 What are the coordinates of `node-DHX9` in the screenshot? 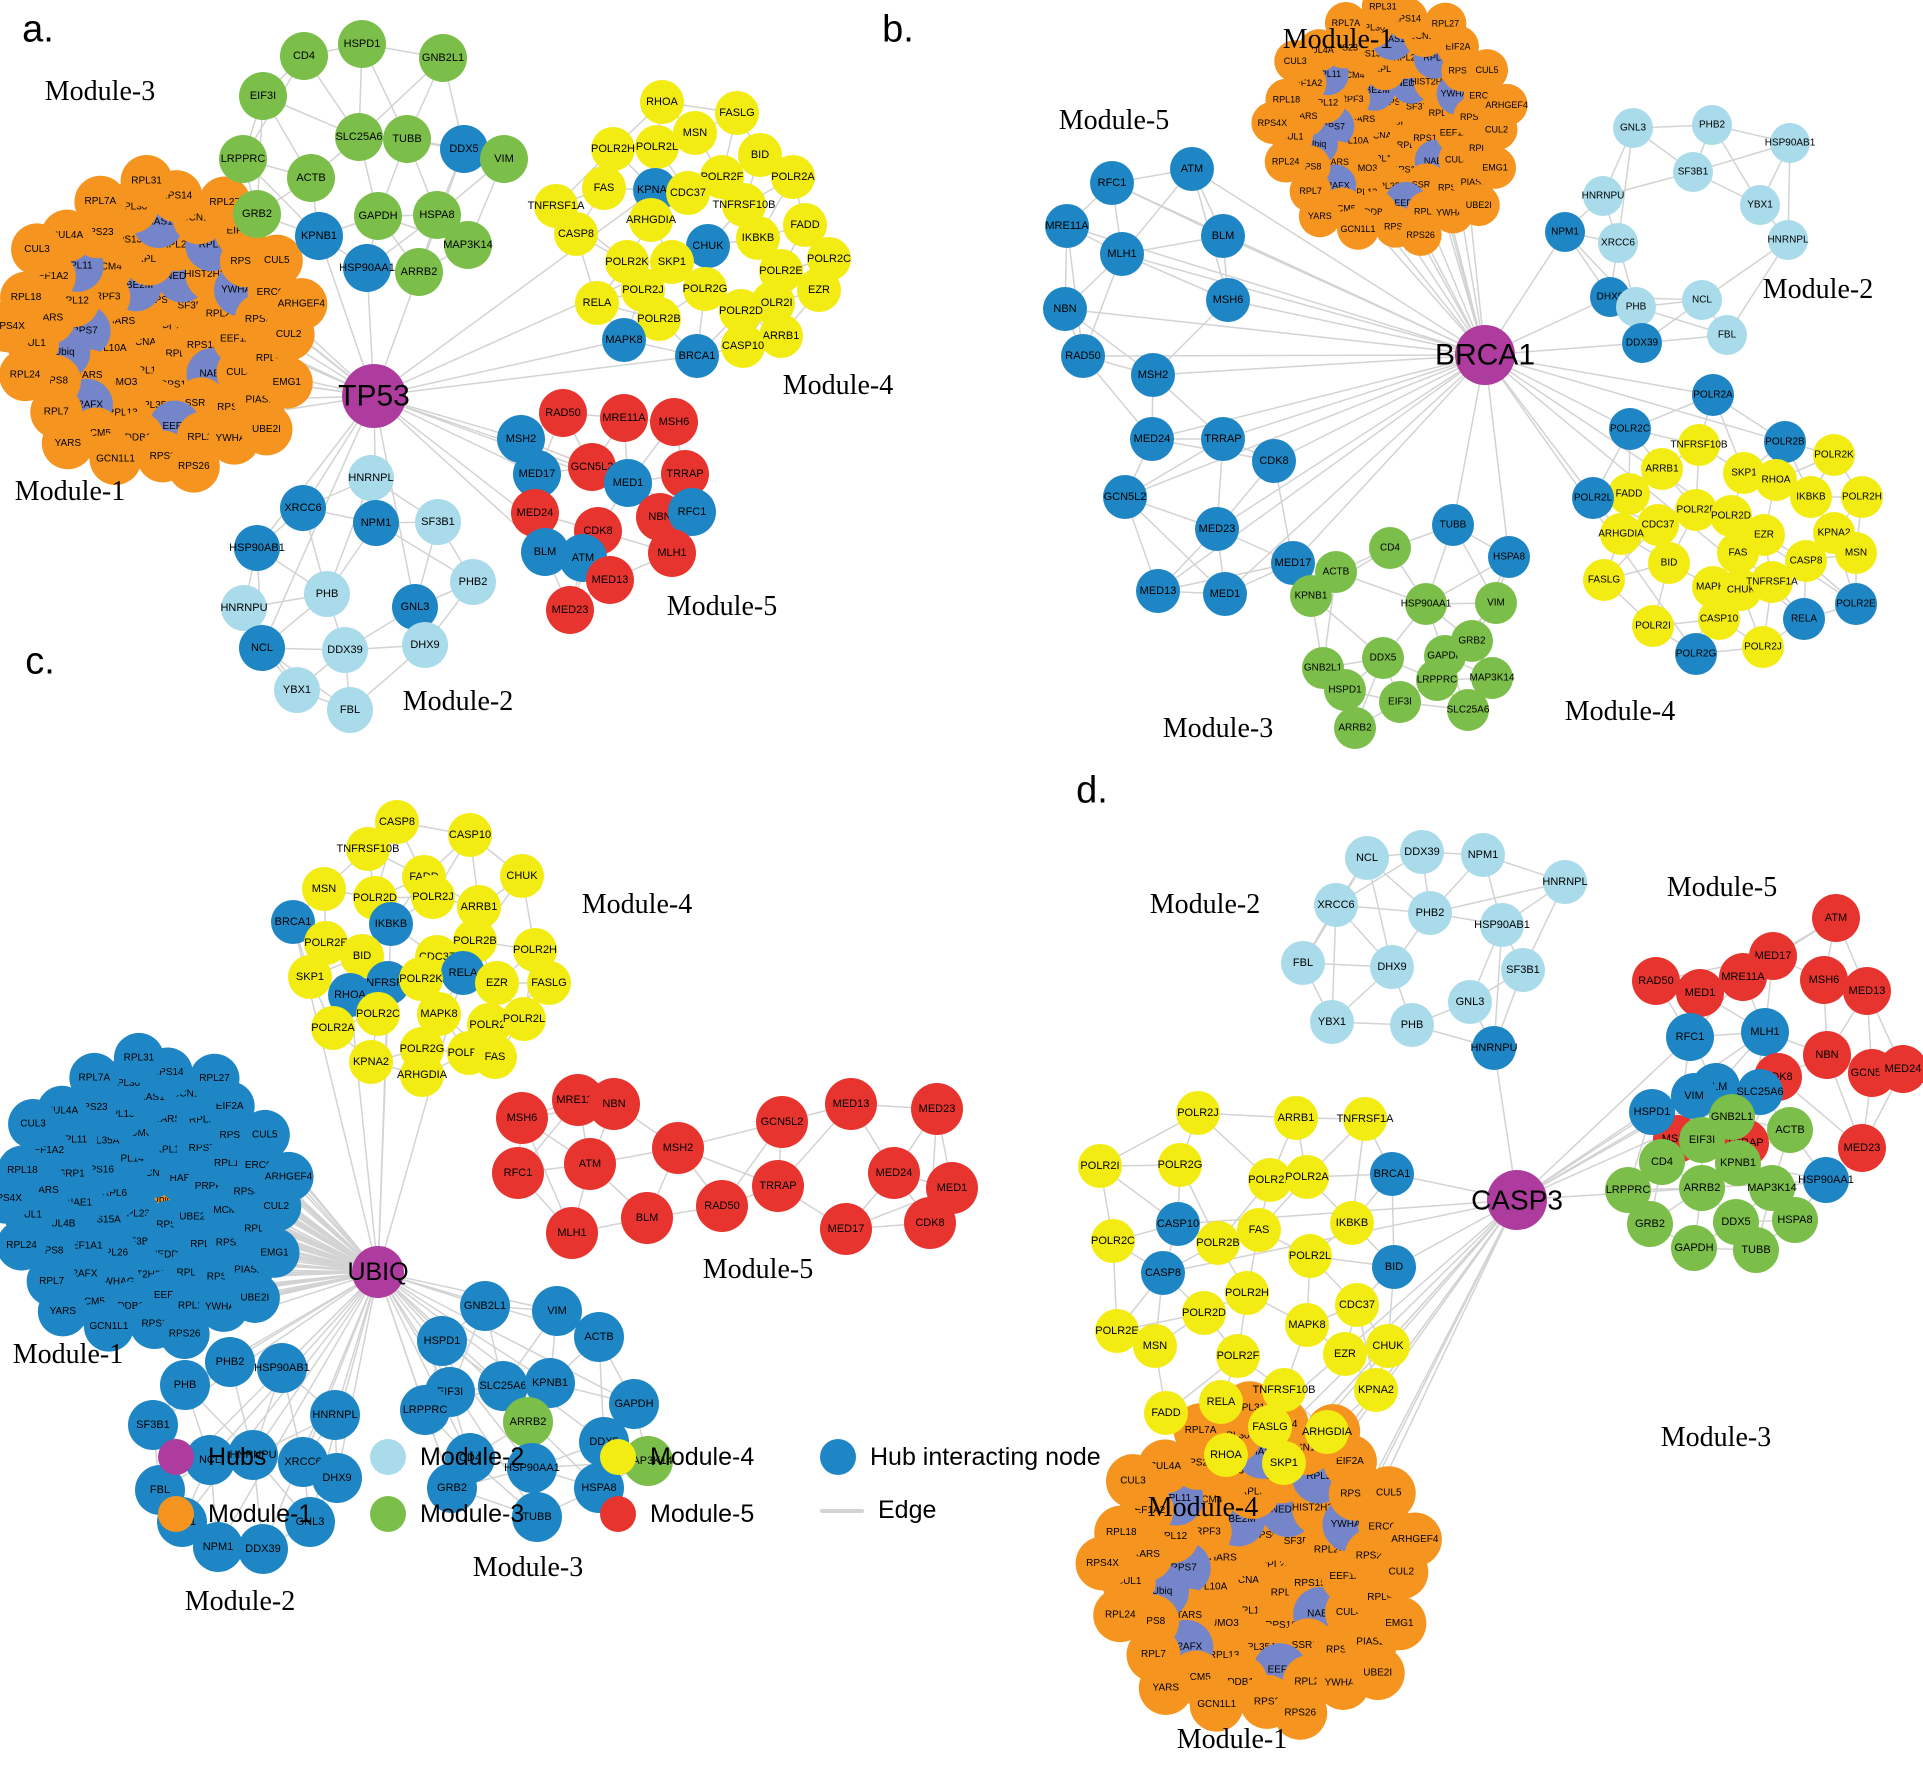 It's located at (425, 645).